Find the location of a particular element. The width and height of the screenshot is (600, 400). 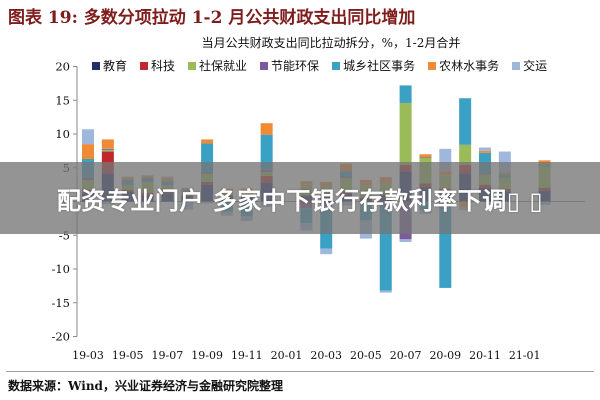

legend-item-social-security: 社保就业 is located at coordinates (217, 65).